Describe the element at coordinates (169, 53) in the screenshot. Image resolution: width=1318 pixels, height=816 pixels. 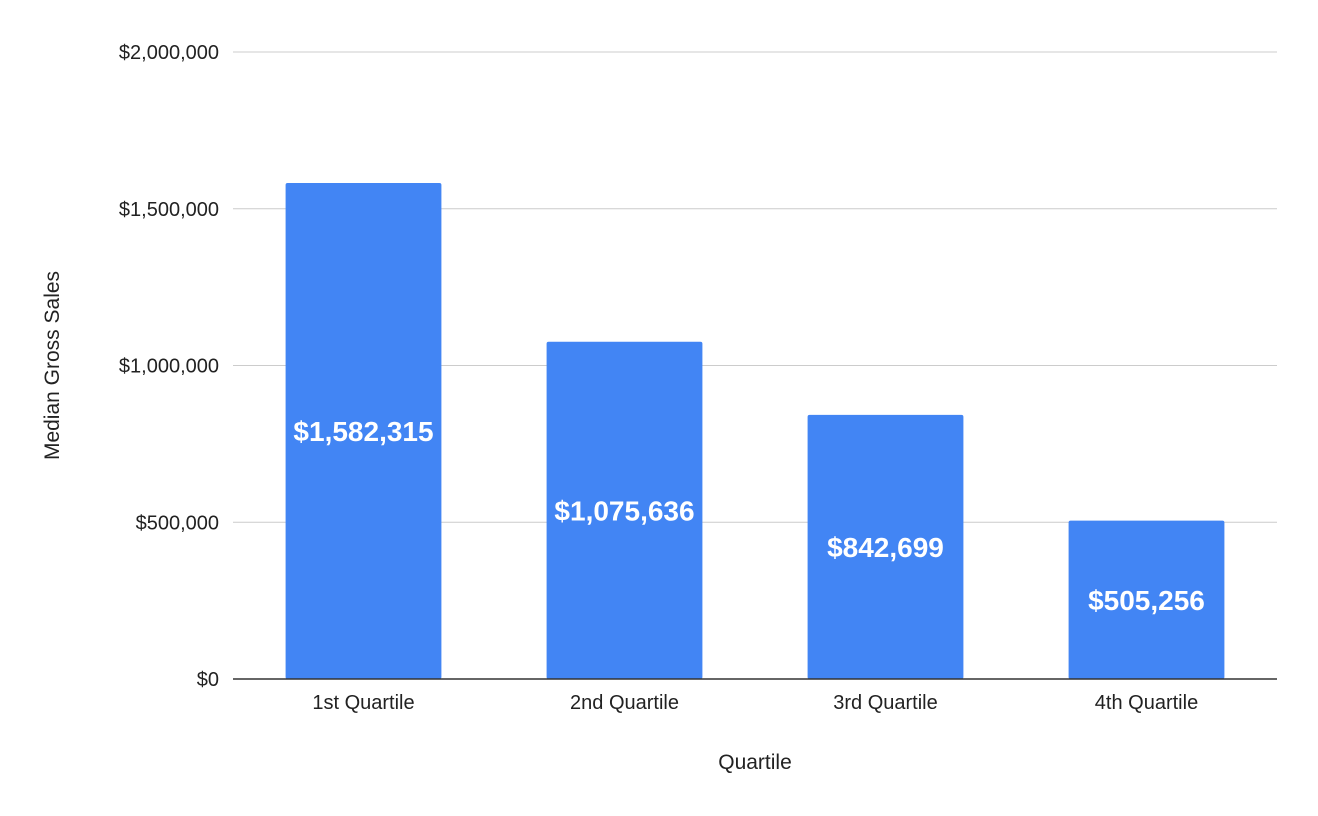
I see `y-tick-label: $2,000,000` at that location.